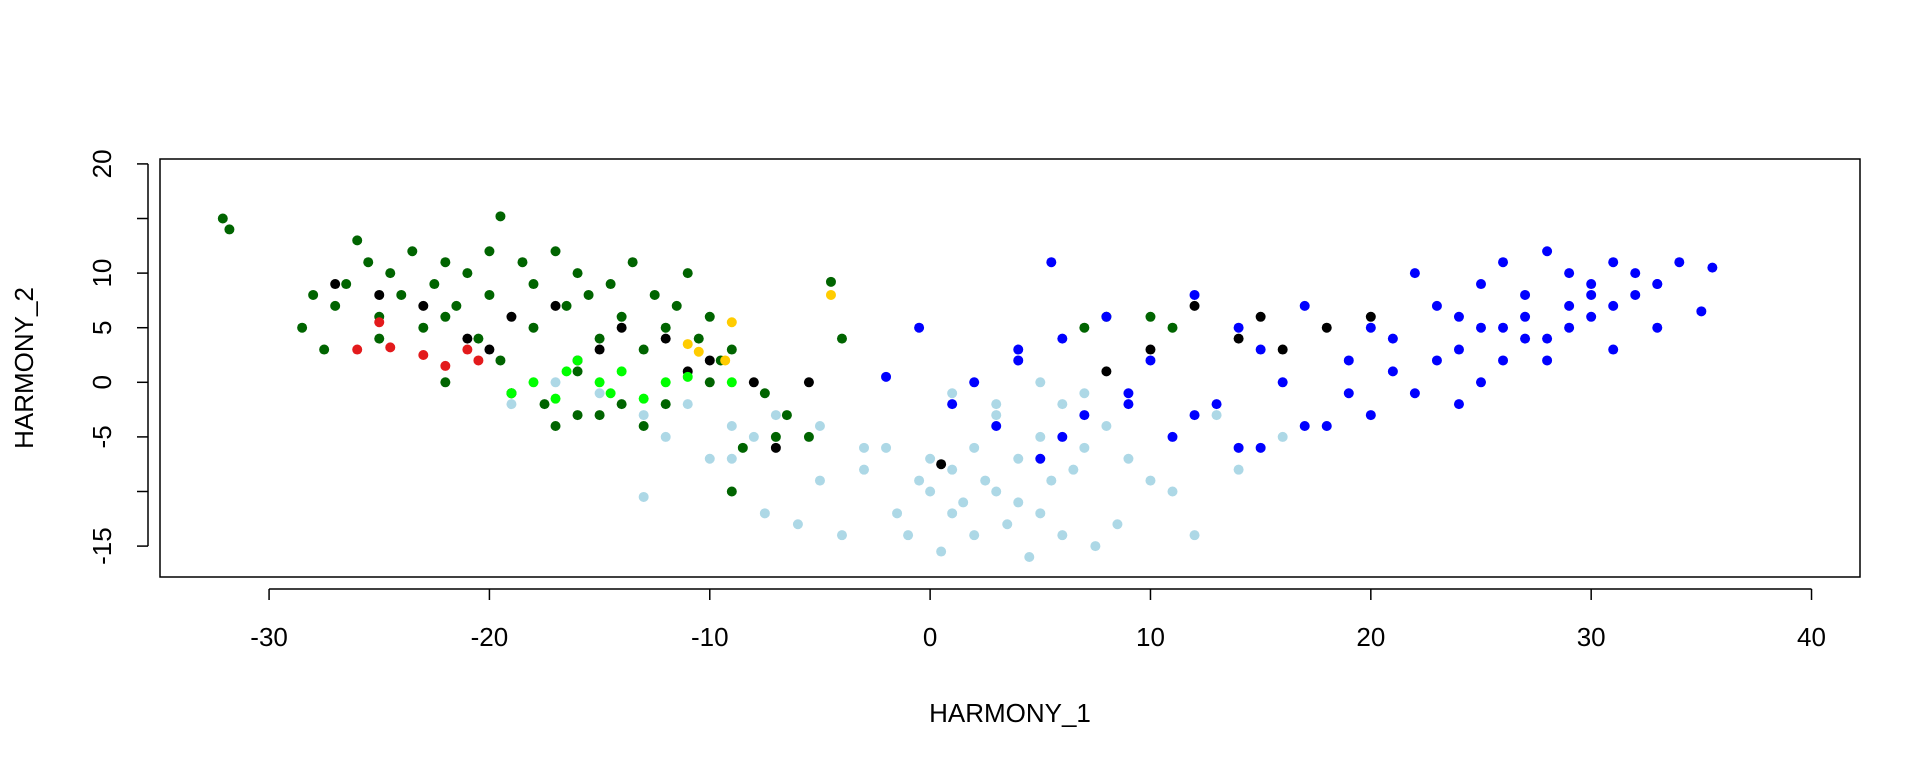 This screenshot has width=1920, height=768. What do you see at coordinates (102, 436) in the screenshot?
I see `y-tick-label: -5` at bounding box center [102, 436].